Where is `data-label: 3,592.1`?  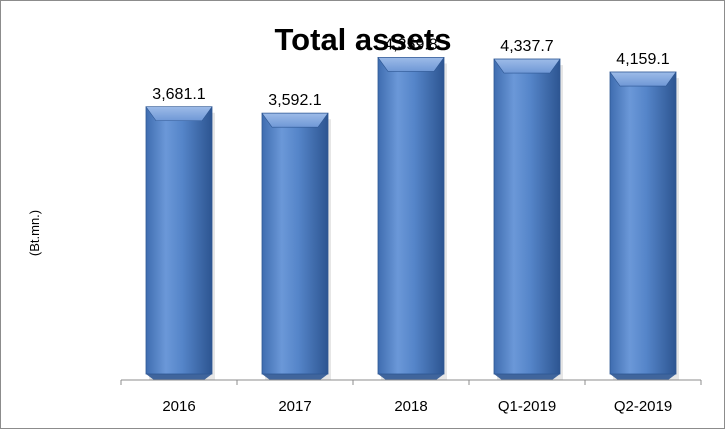 data-label: 3,592.1 is located at coordinates (294, 100).